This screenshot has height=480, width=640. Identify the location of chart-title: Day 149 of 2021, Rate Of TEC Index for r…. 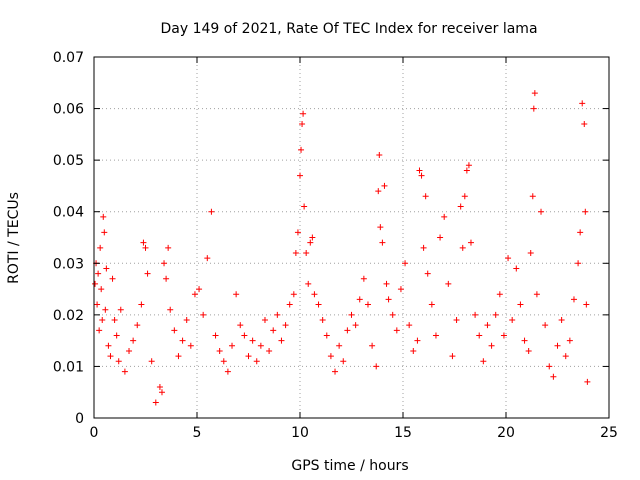
(348, 29).